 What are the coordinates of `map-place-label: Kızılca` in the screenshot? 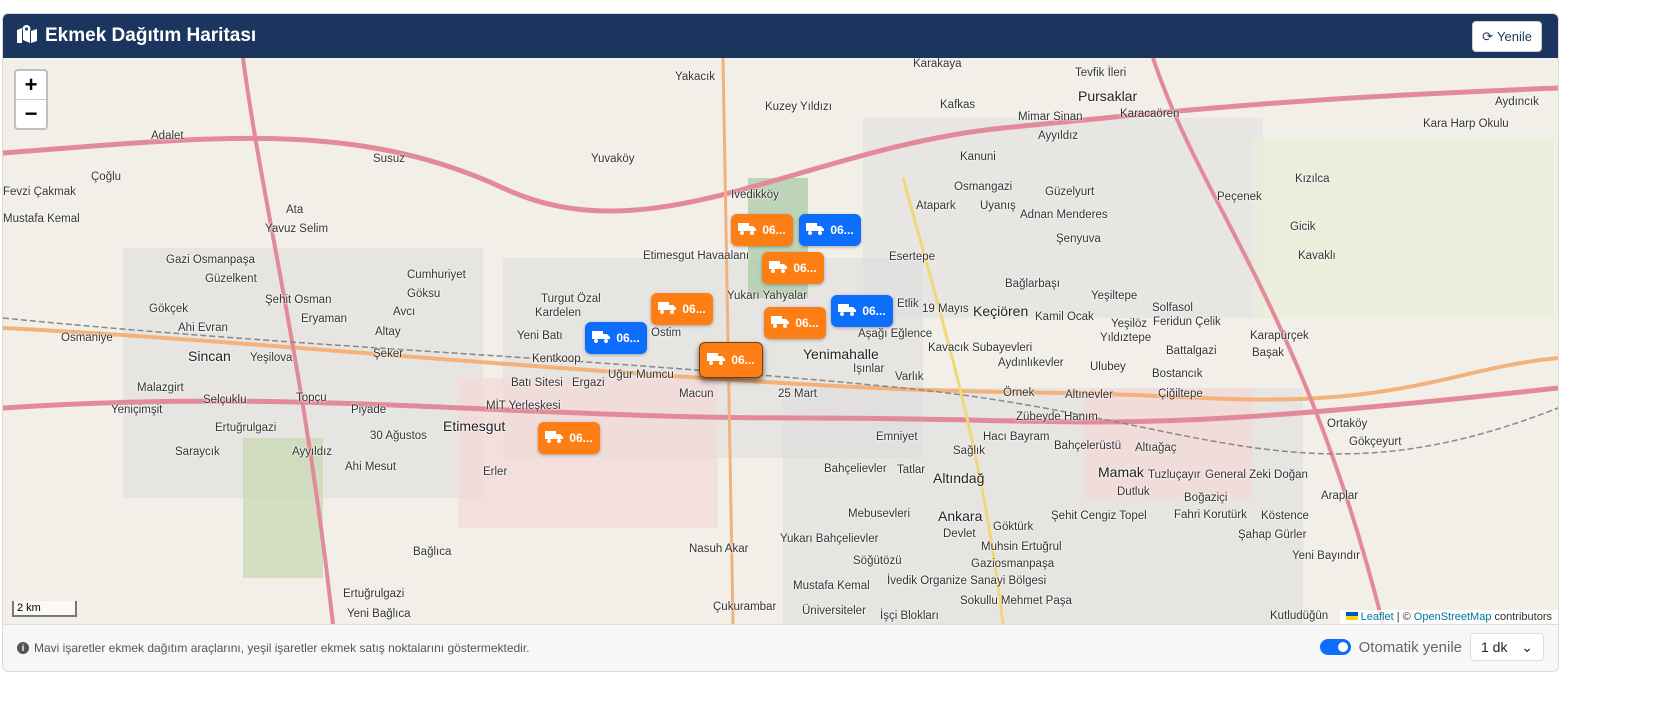 It's located at (1312, 179).